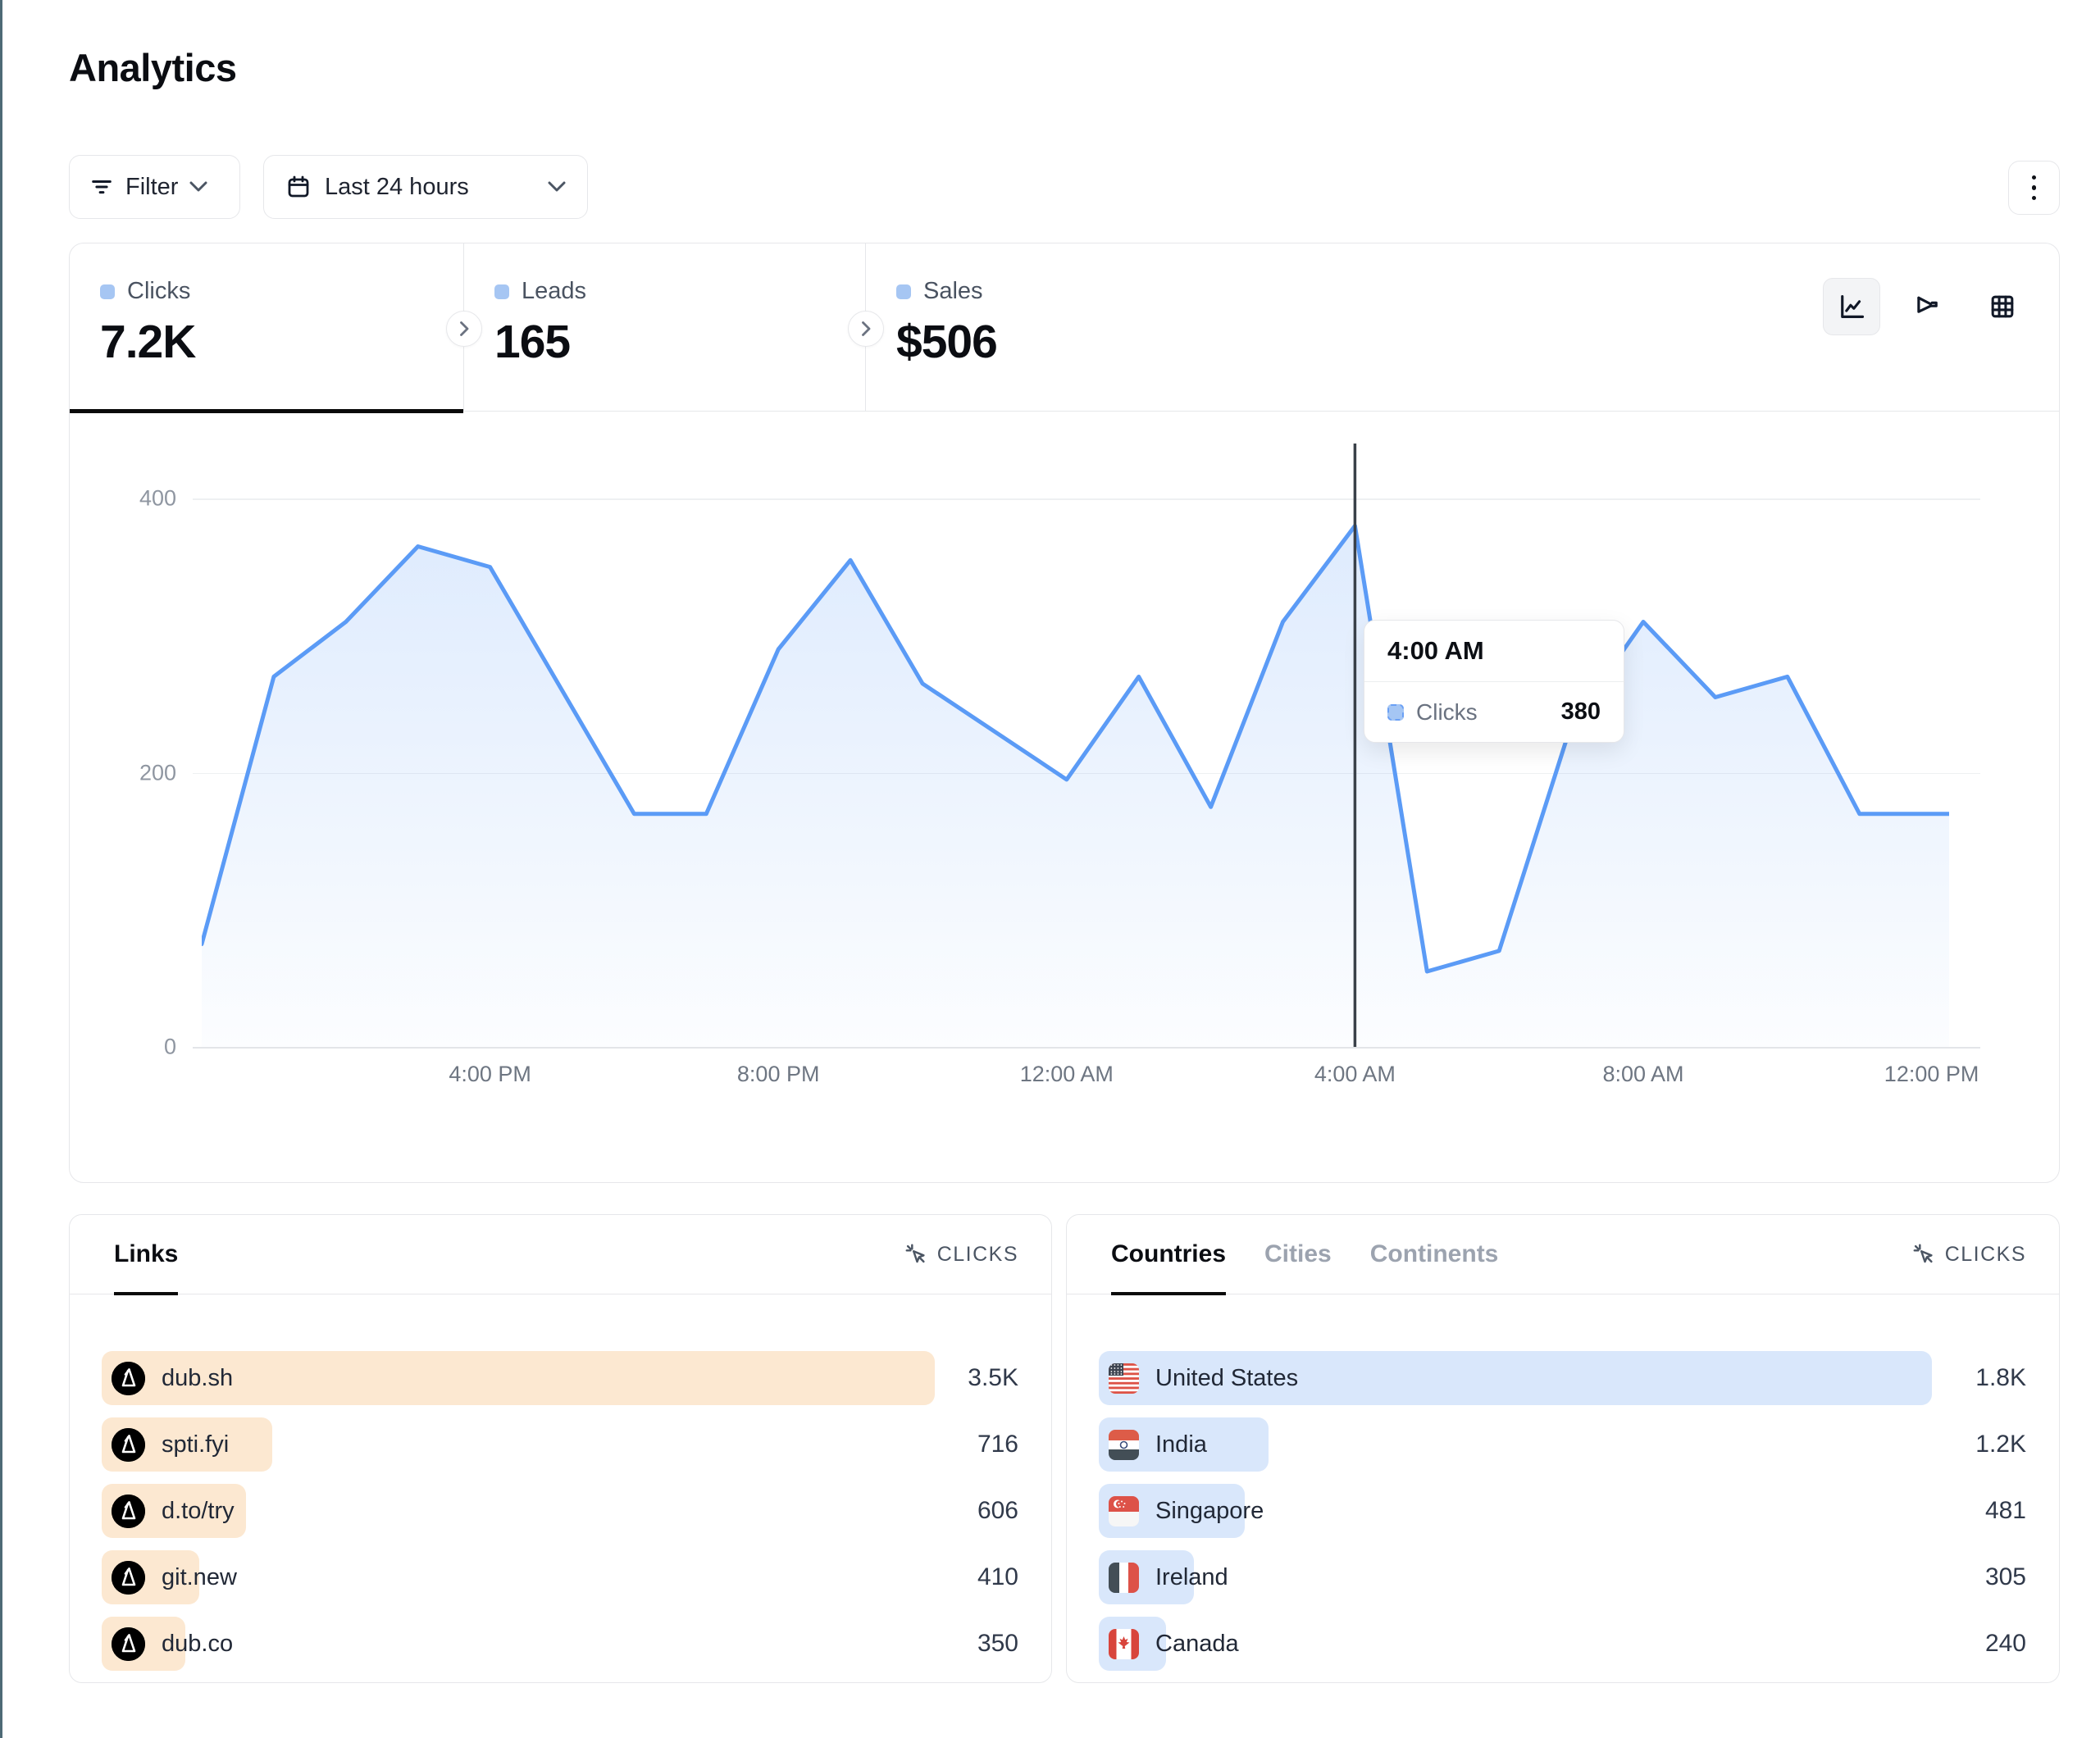 The height and width of the screenshot is (1738, 2100). What do you see at coordinates (198, 1510) in the screenshot?
I see `link-label: d.to/try` at bounding box center [198, 1510].